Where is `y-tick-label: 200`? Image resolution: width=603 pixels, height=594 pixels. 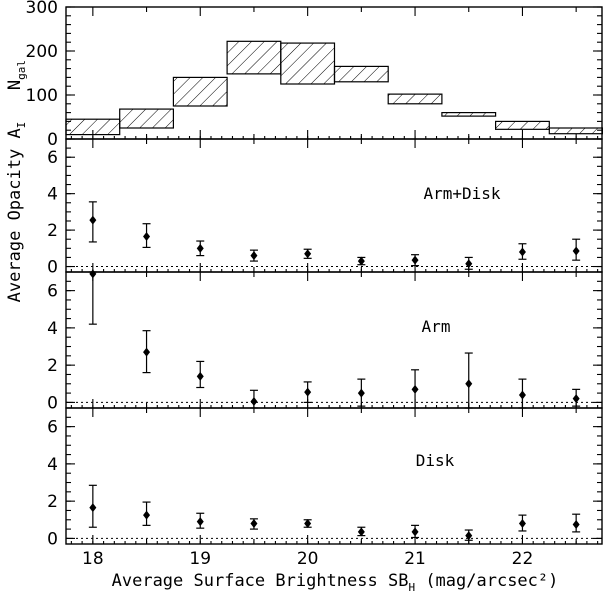
y-tick-label: 200 is located at coordinates (42, 52).